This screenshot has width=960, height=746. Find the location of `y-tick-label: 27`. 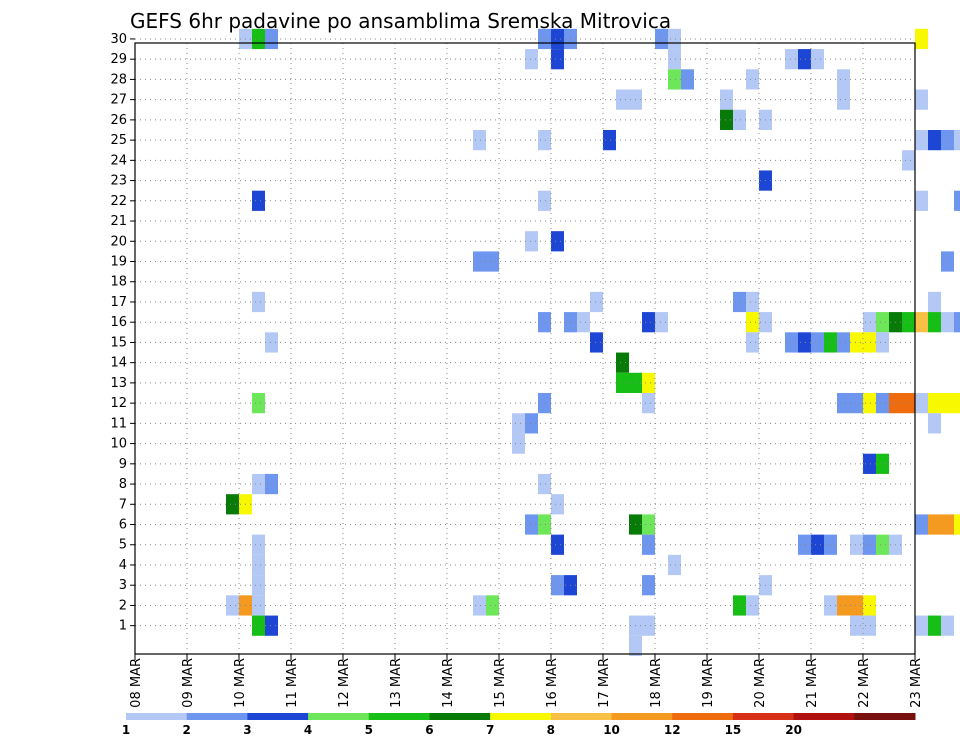

y-tick-label: 27 is located at coordinates (118, 100).